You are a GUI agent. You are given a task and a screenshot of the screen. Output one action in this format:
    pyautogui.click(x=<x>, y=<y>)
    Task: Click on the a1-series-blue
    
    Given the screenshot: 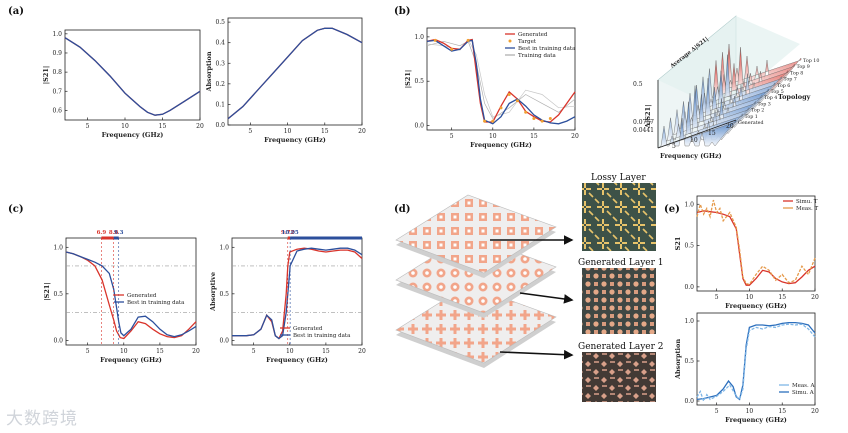 What is the action you would take?
    pyautogui.click(x=132, y=76)
    